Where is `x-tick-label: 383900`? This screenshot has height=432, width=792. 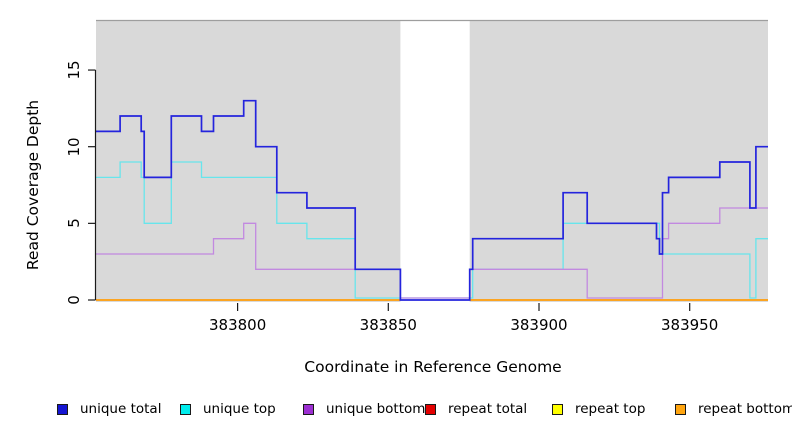
x-tick-label: 383900 is located at coordinates (539, 325).